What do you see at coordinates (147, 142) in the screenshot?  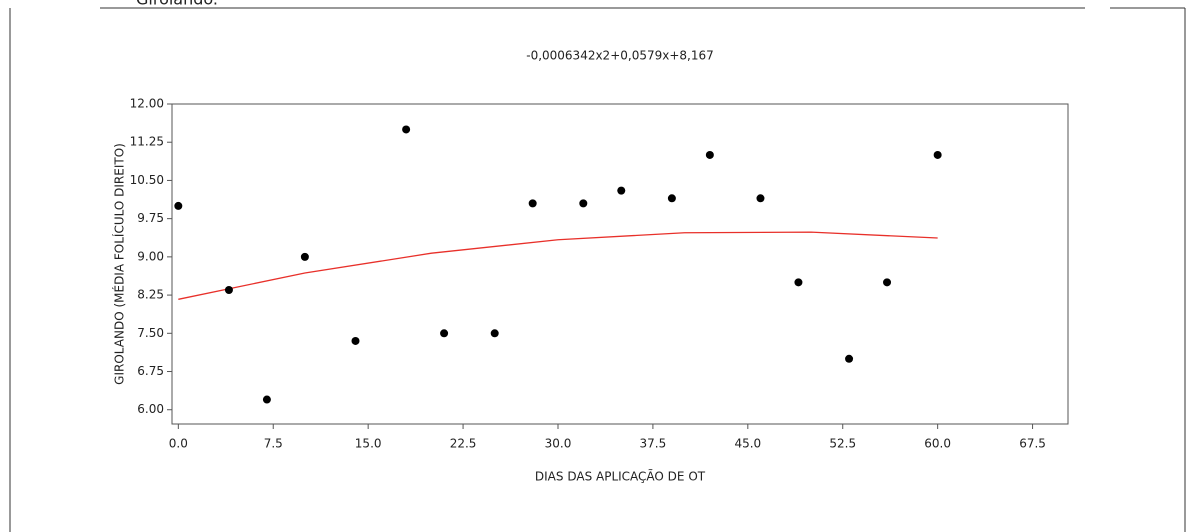 I see `y-tick-label: 11.25` at bounding box center [147, 142].